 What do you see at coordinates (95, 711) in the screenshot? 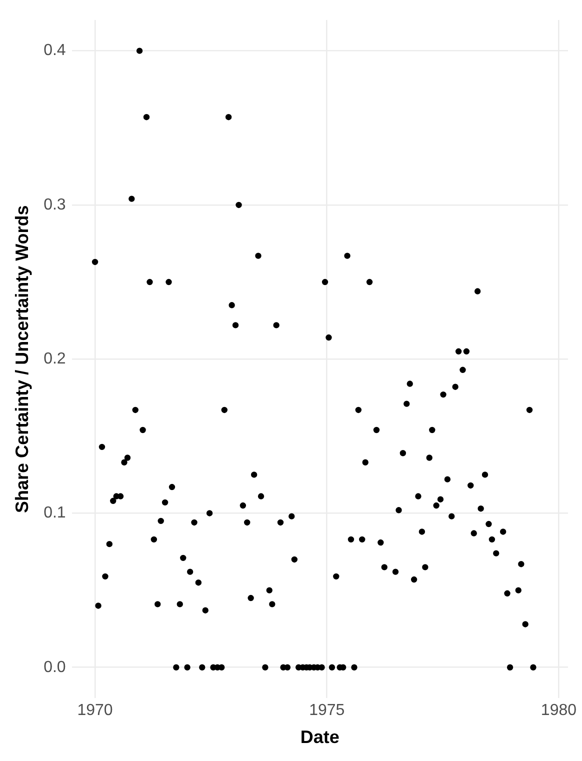
I see `x-tick-label: 1970` at bounding box center [95, 711].